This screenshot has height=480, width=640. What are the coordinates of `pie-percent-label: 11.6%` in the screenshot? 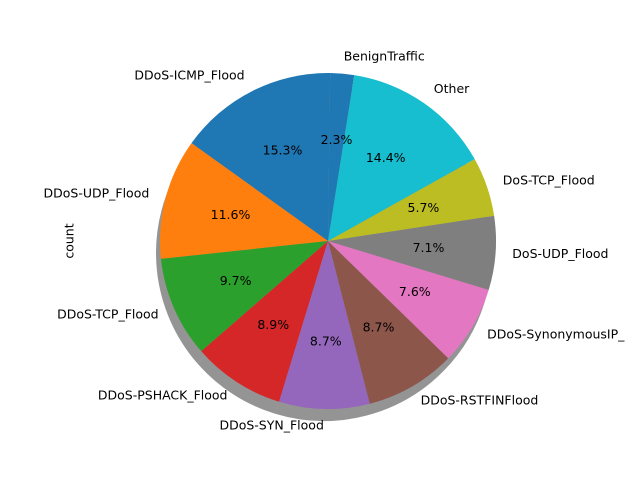 It's located at (231, 214).